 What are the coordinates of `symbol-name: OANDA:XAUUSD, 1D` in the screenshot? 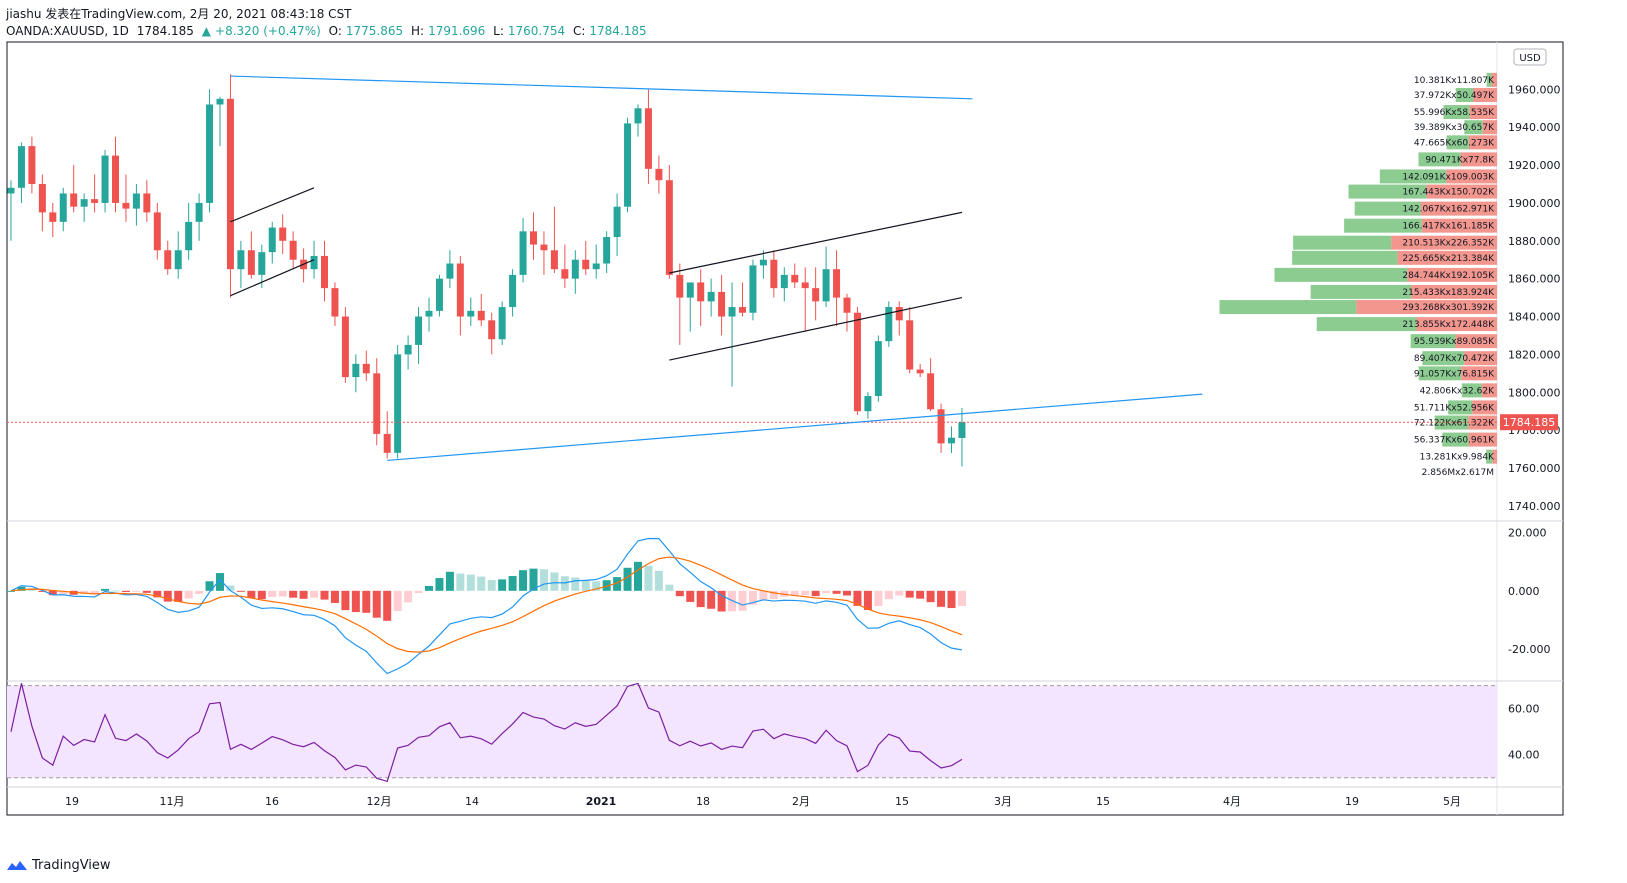 It's located at (67, 31).